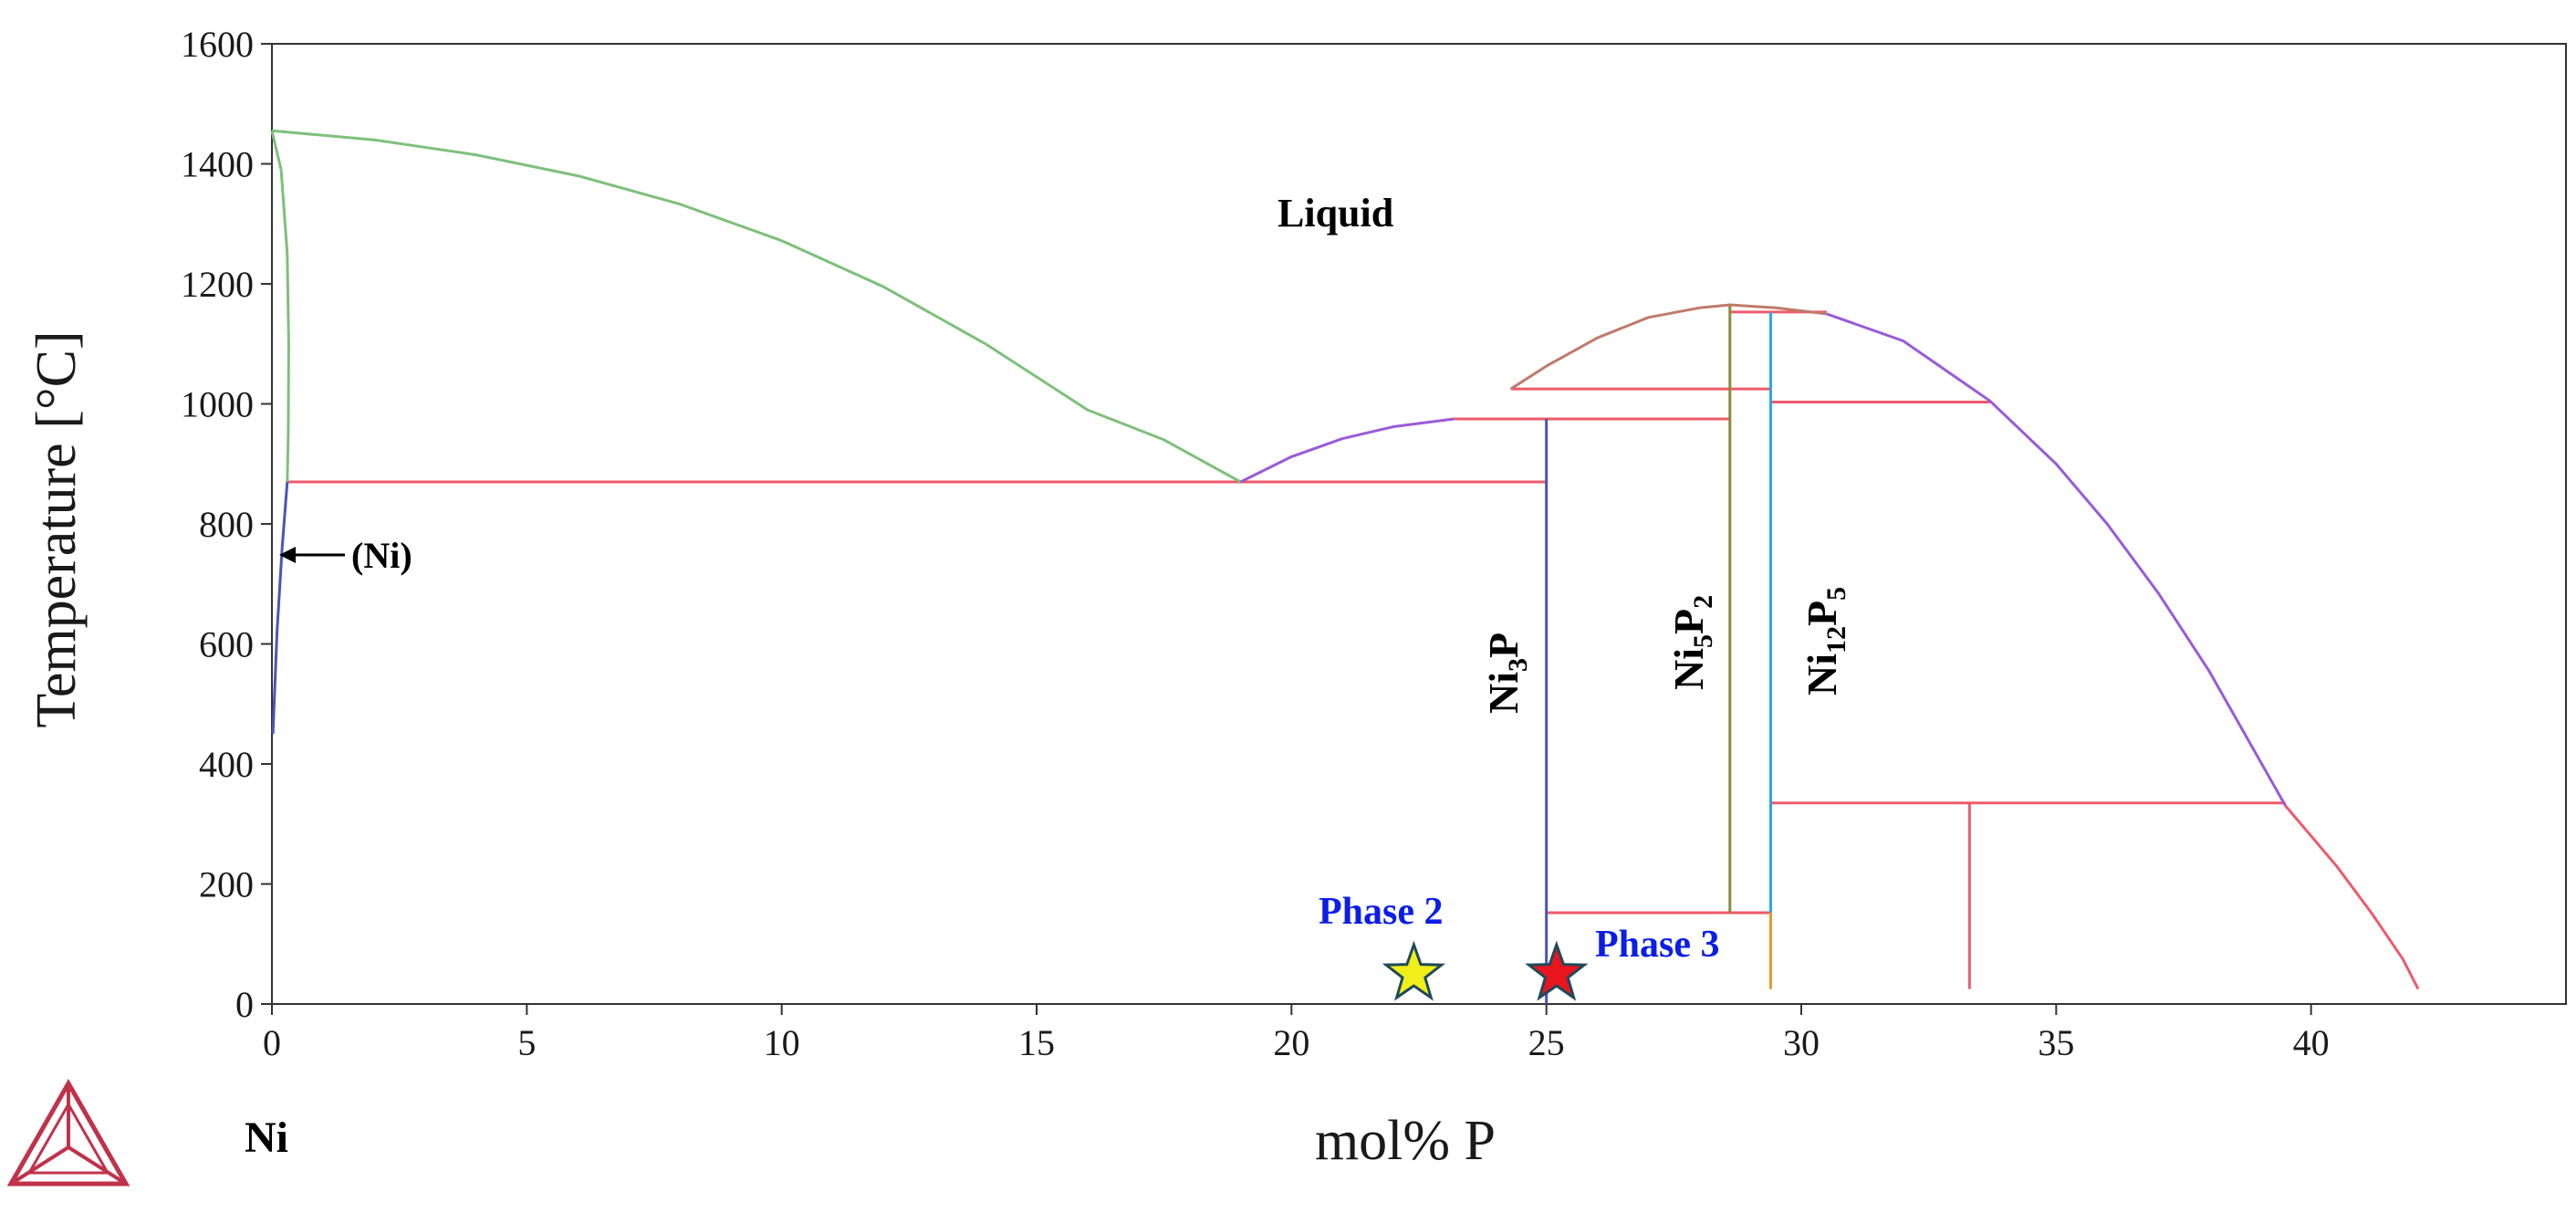 The image size is (2576, 1213). I want to click on y-tick-label: 1400, so click(217, 164).